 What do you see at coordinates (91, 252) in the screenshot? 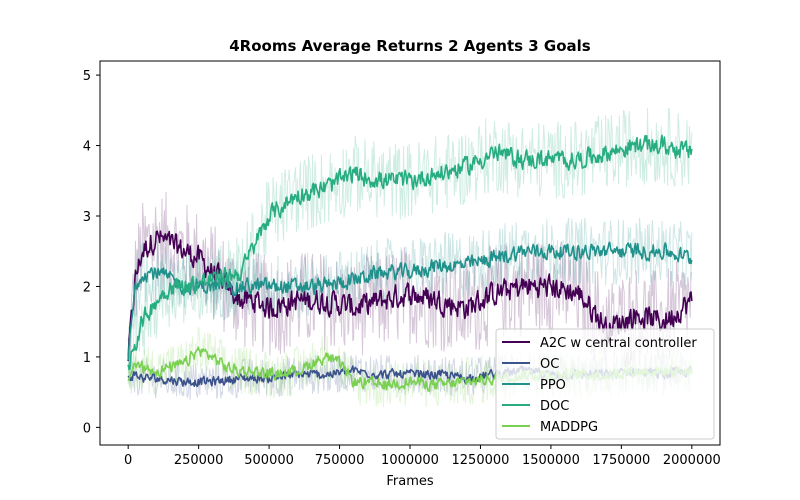
I see `y-axis-ticks: 0 1 2 3 4 5` at bounding box center [91, 252].